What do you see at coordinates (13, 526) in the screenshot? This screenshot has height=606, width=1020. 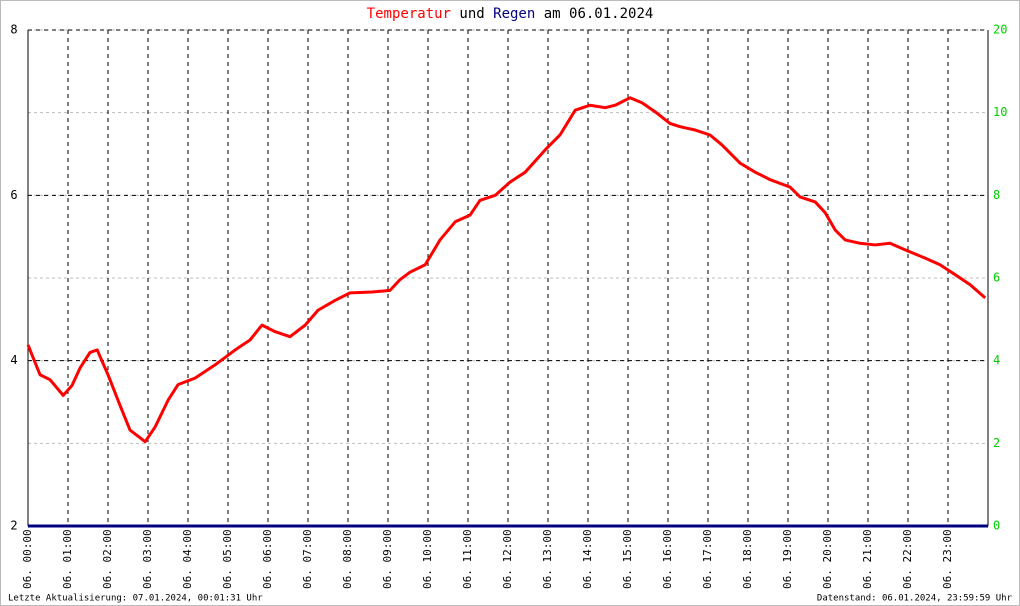 I see `y-tick-label: 2` at bounding box center [13, 526].